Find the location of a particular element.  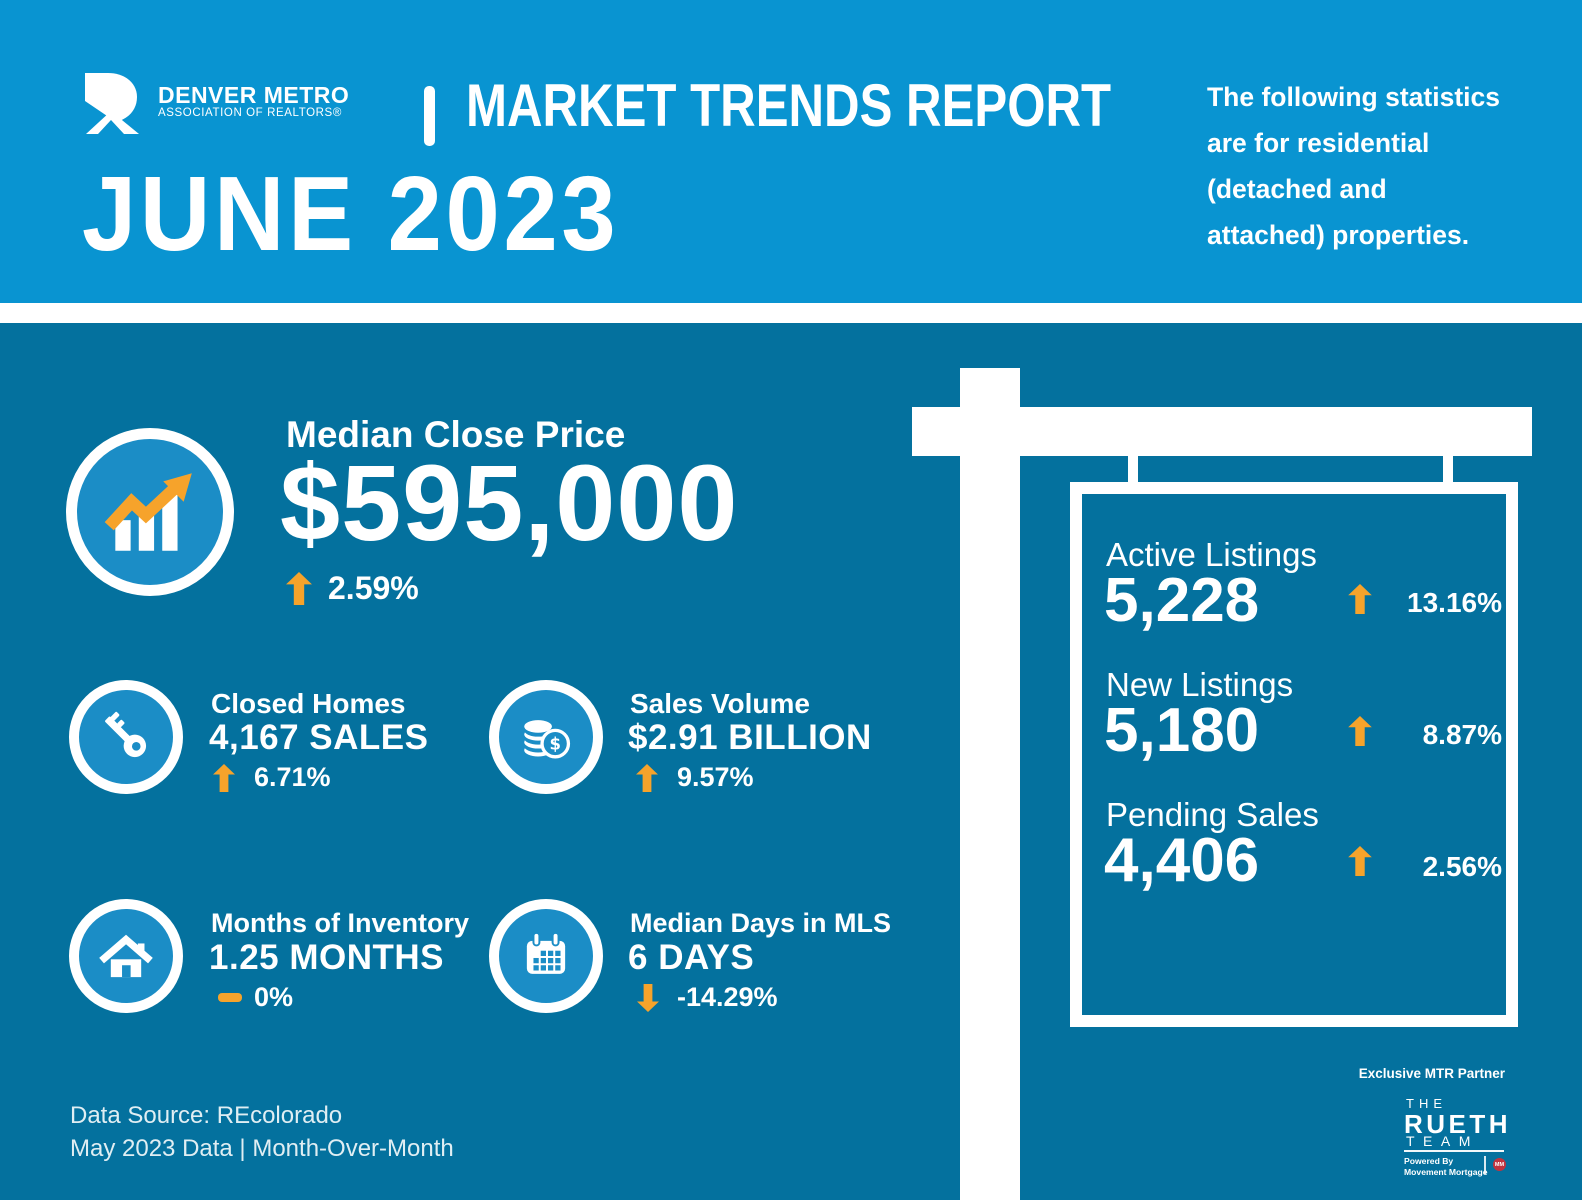

rueth-logo-divider is located at coordinates (1454, 1151).